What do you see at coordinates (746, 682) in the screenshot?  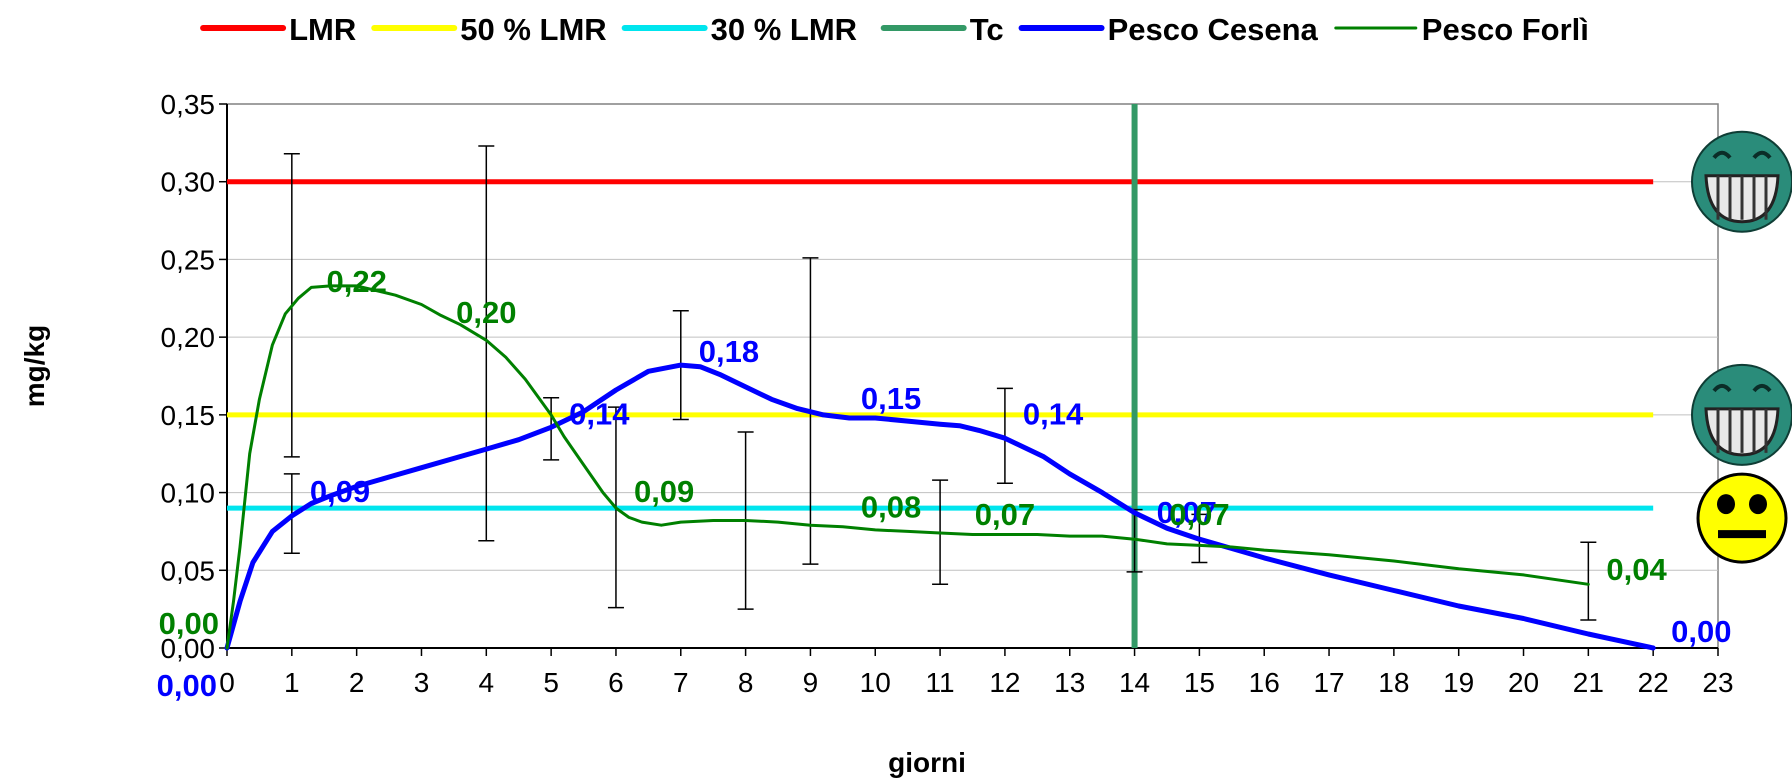 I see `x-tick-label: 8` at bounding box center [746, 682].